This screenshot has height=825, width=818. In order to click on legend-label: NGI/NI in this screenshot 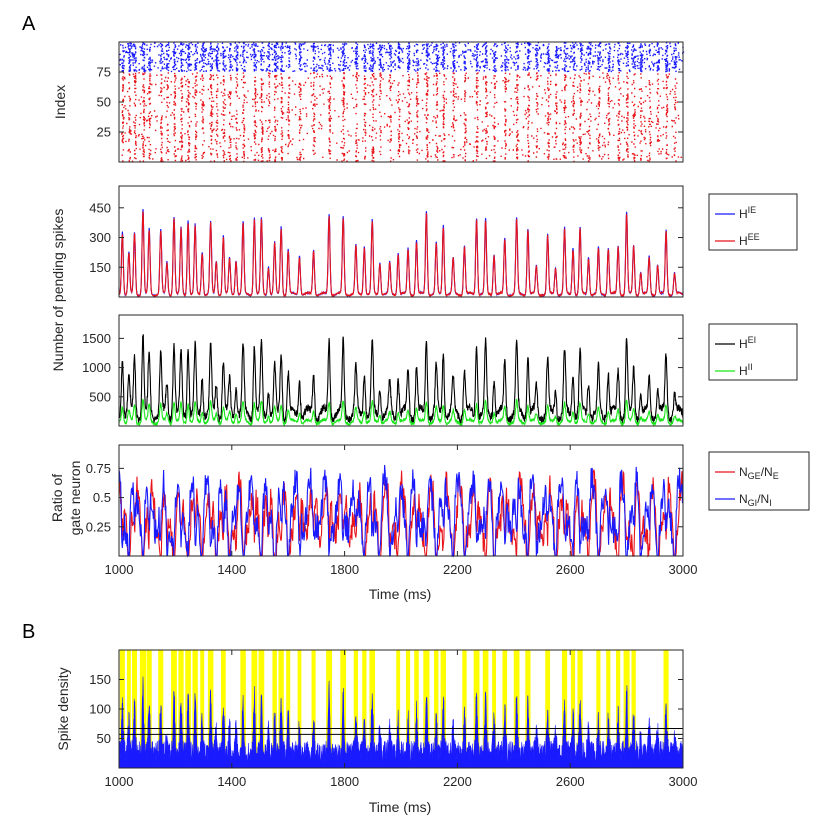, I will do `click(755, 500)`.